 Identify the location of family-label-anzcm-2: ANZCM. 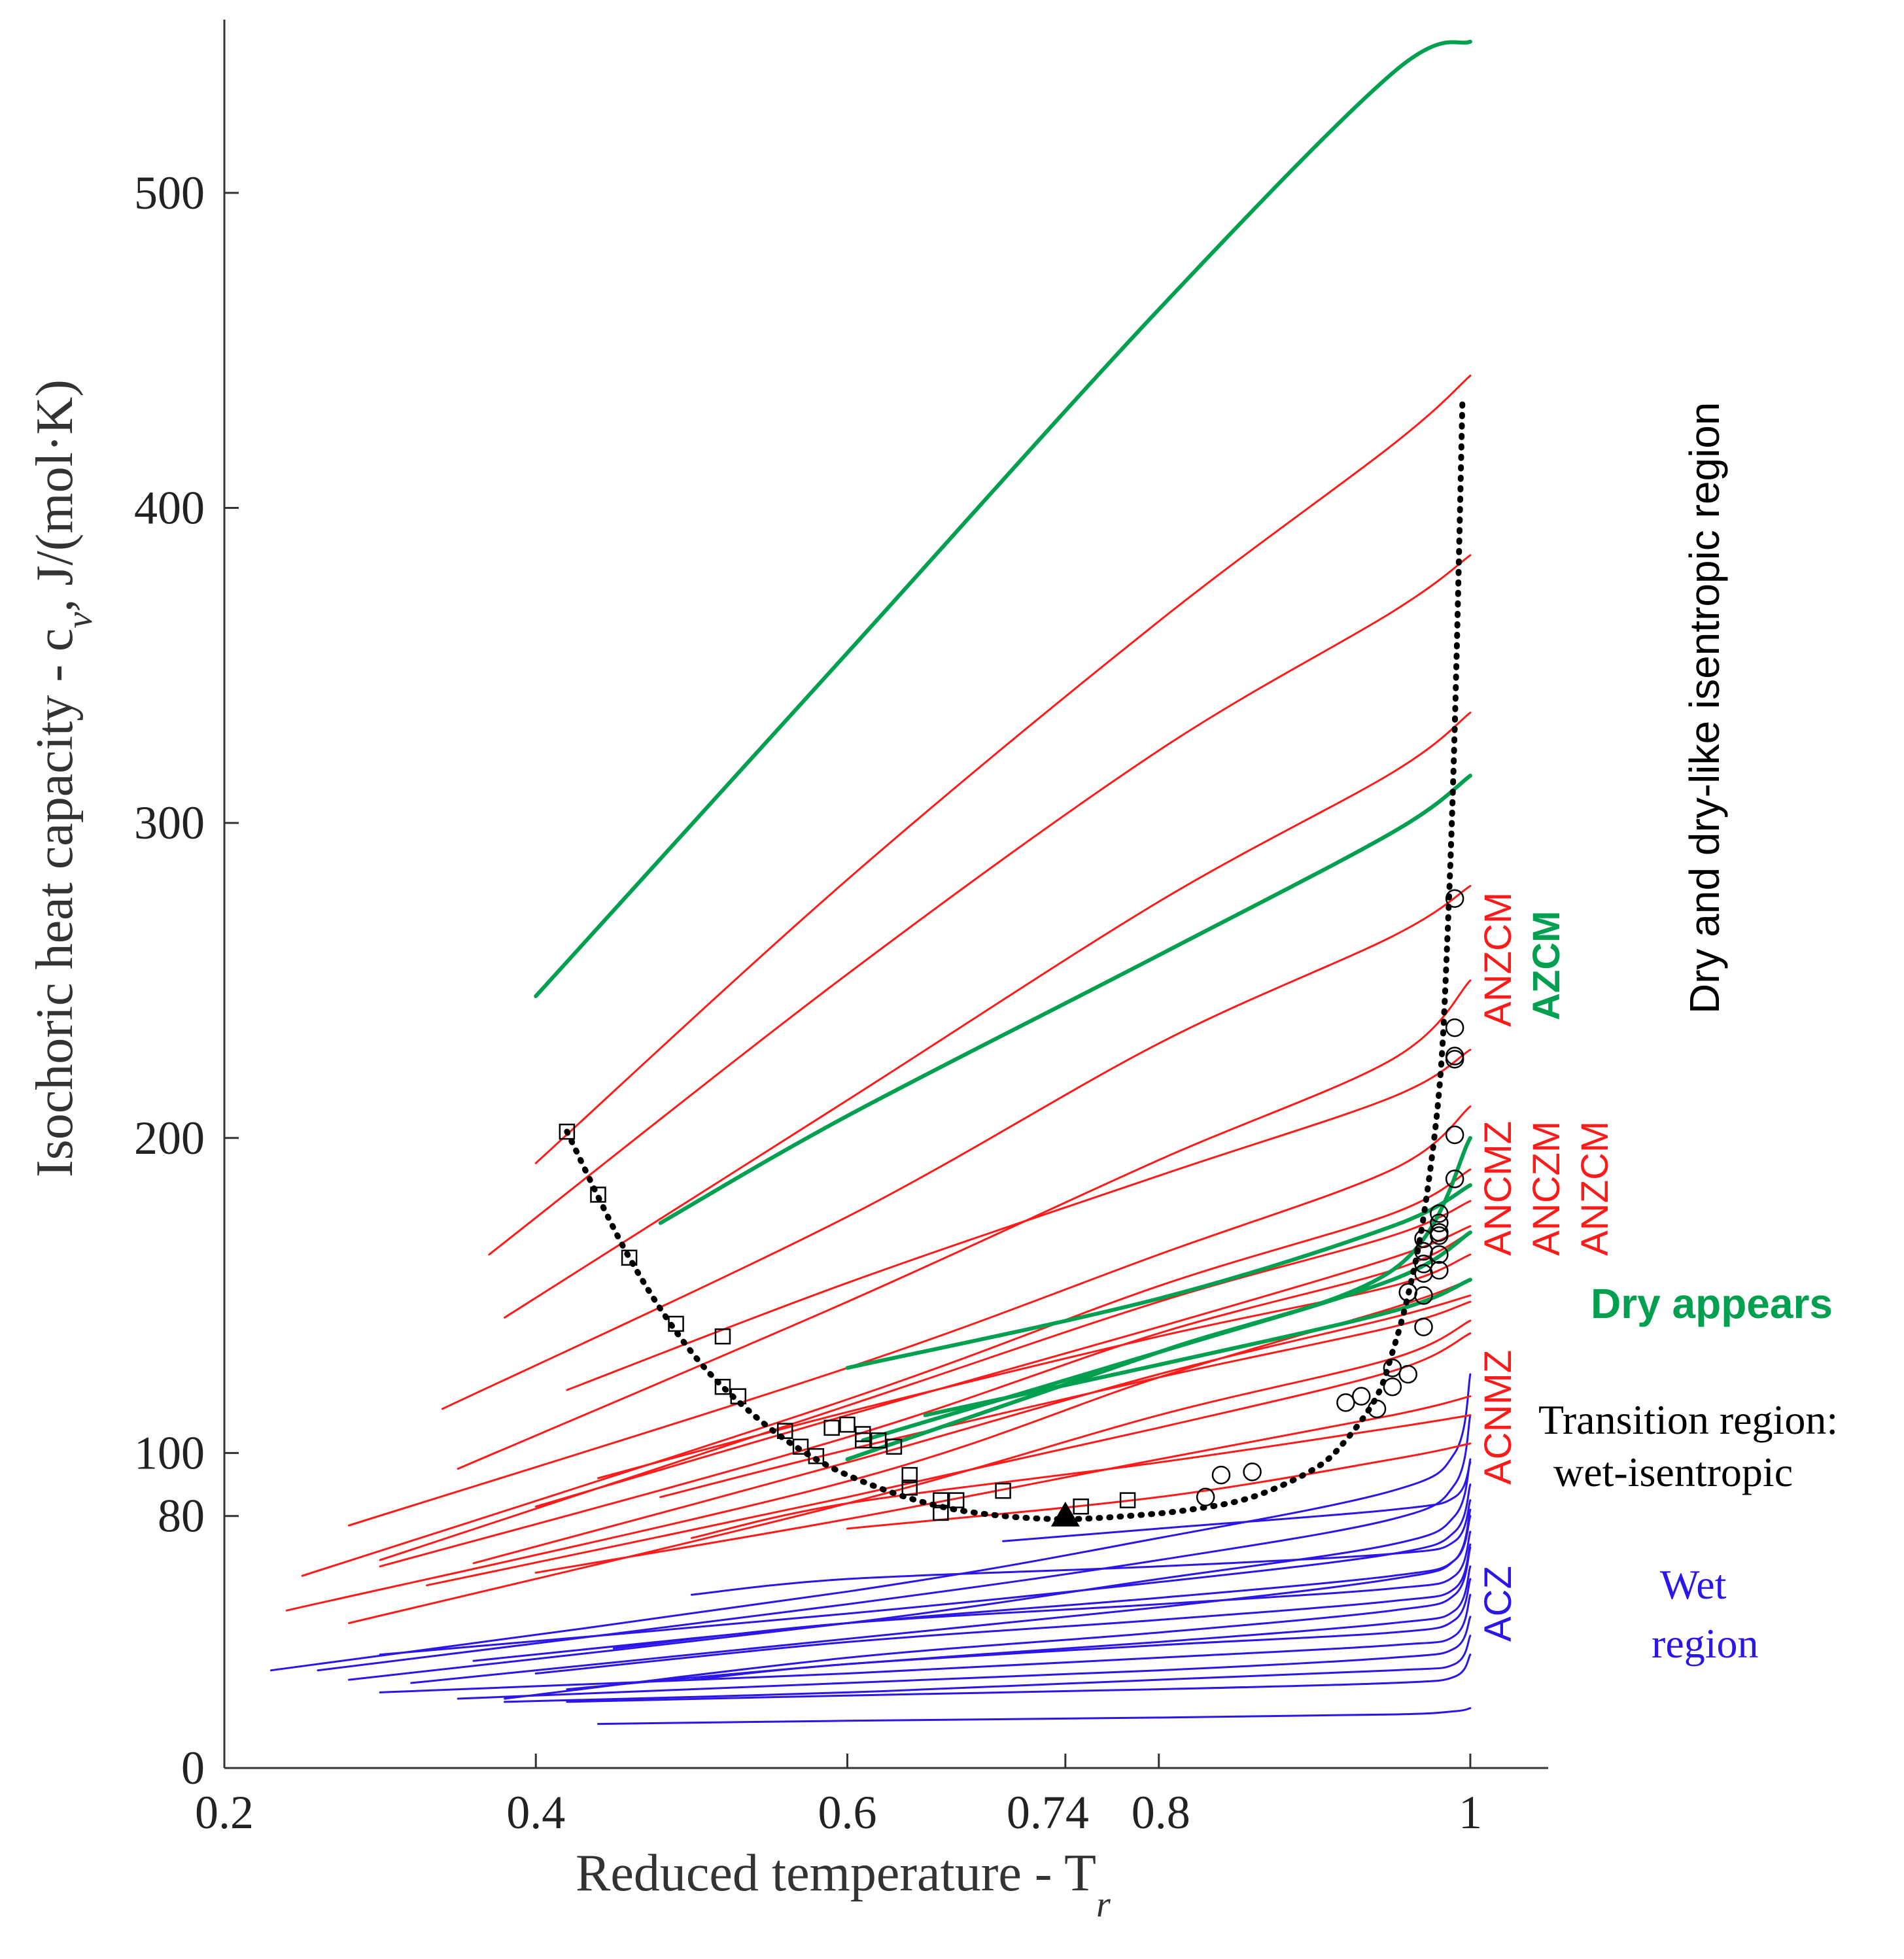
(1595, 1188).